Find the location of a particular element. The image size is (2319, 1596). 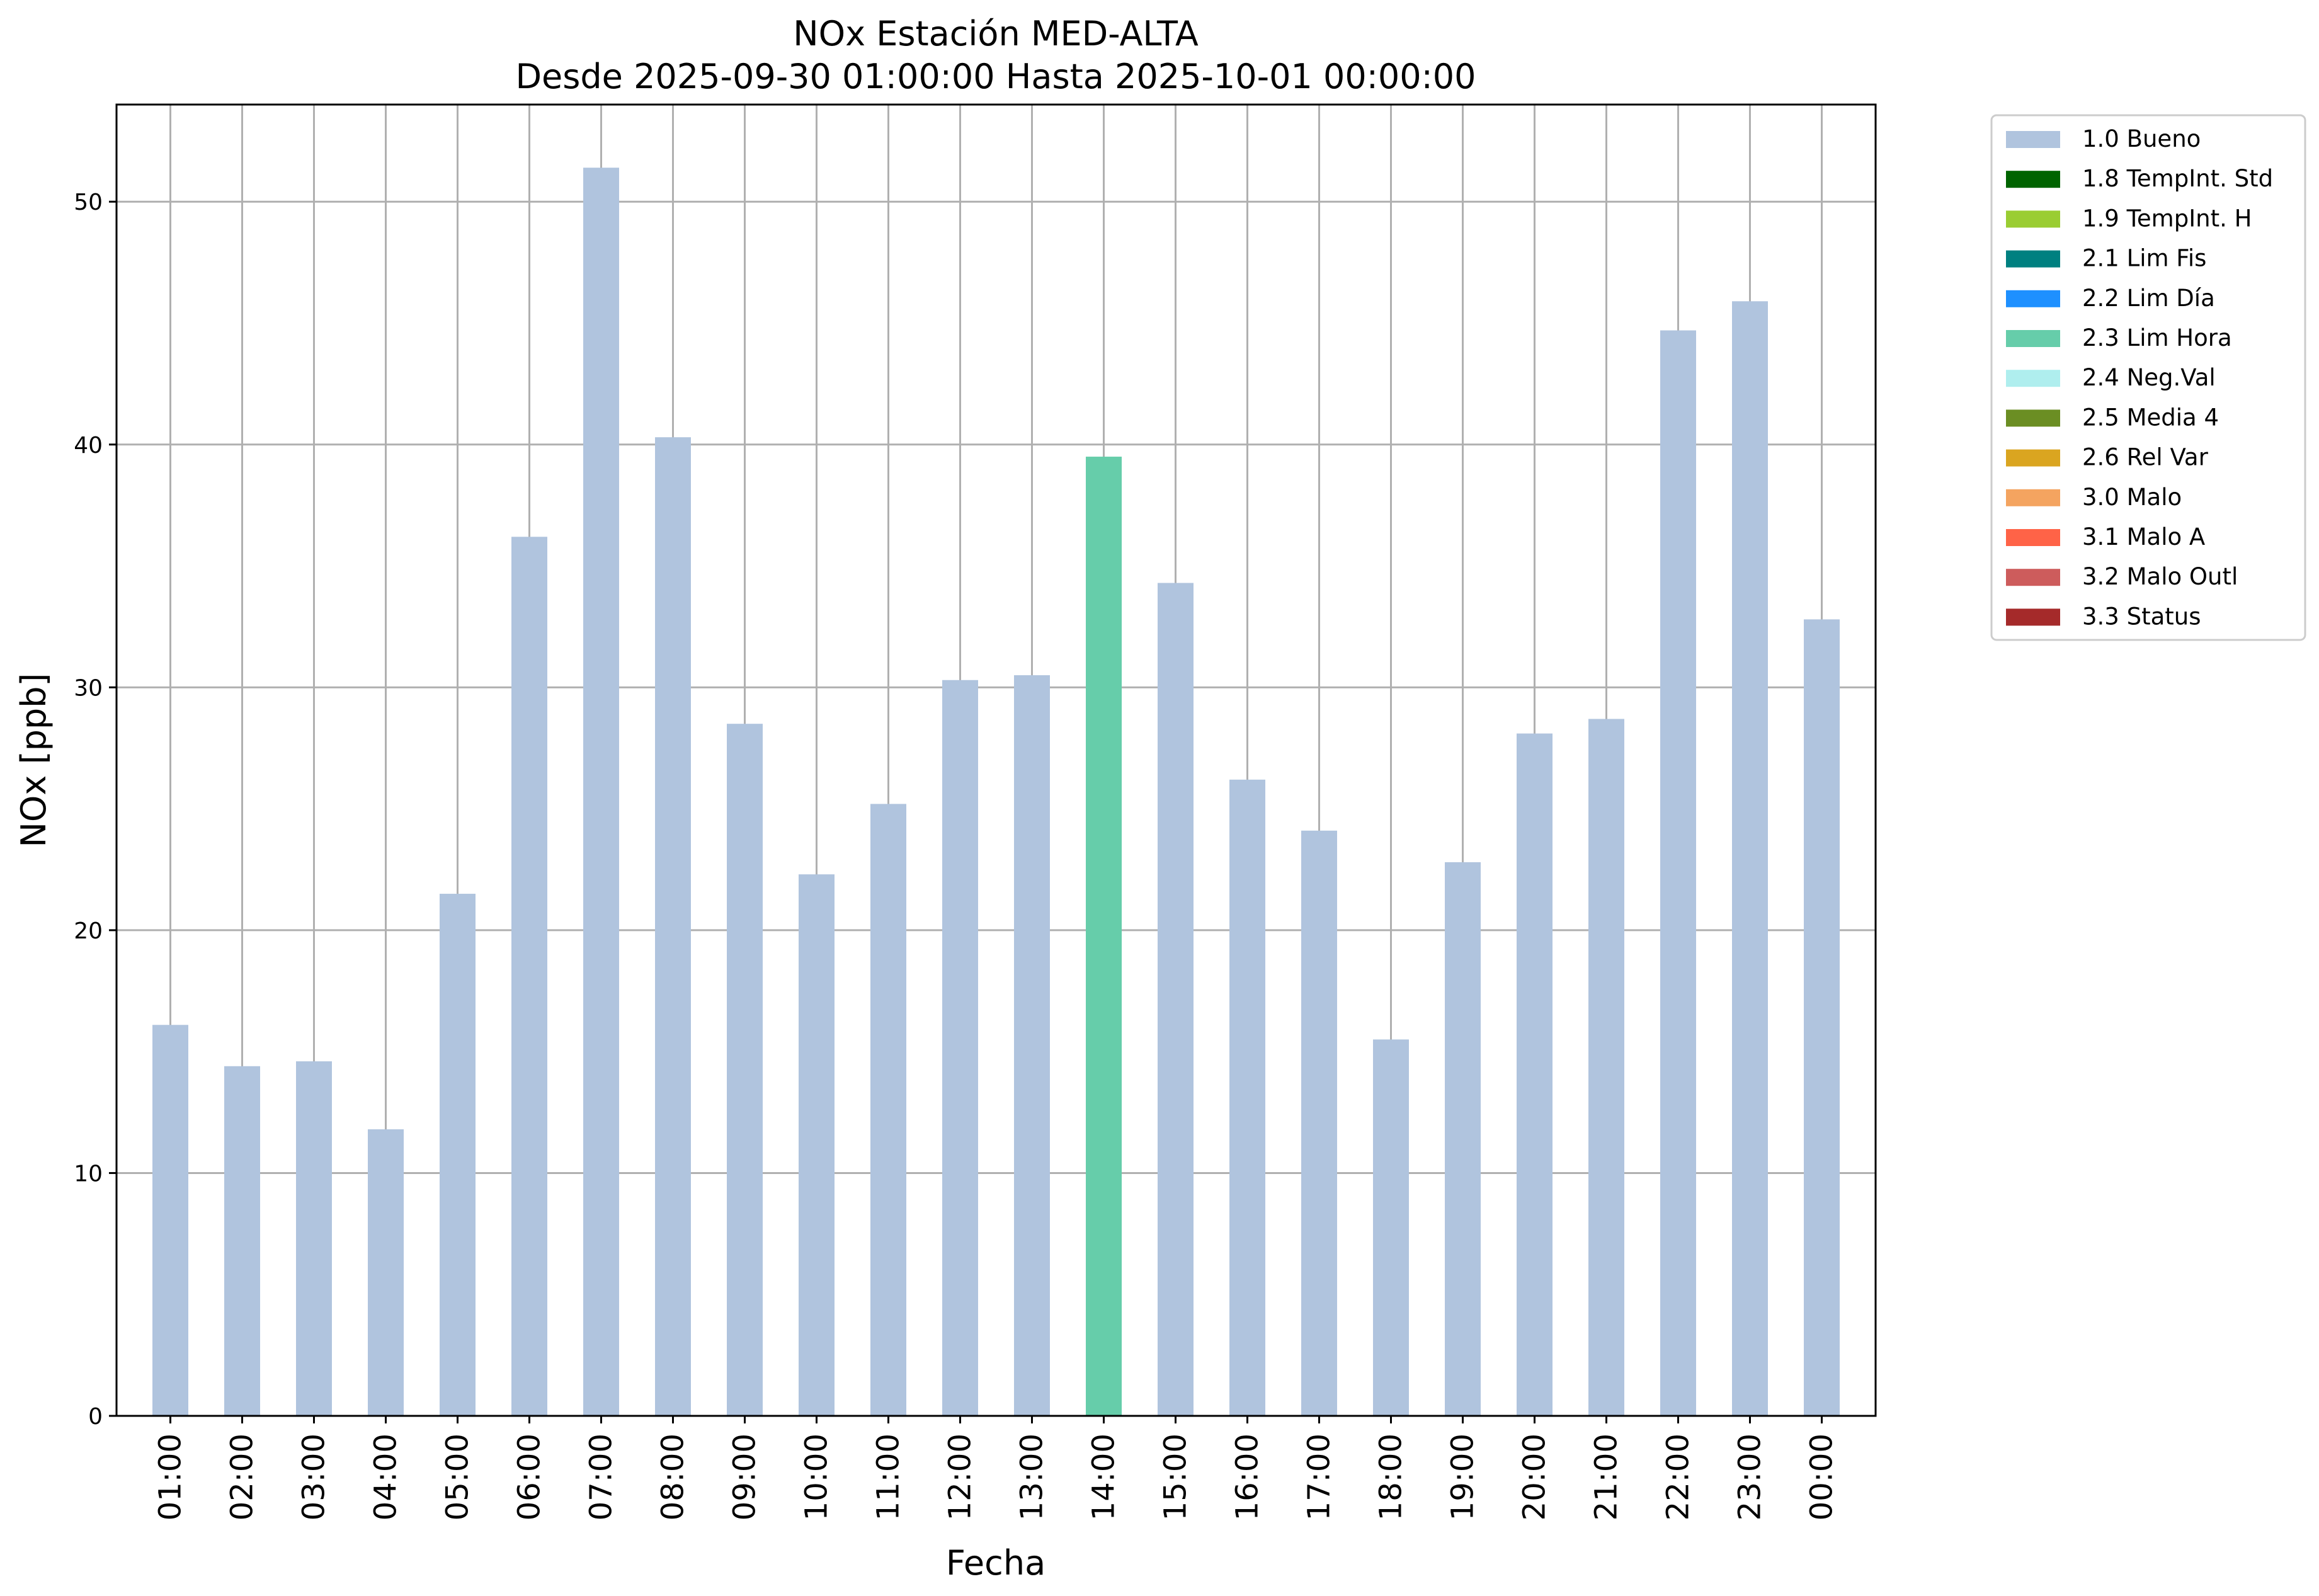

y-tick-label: 30 is located at coordinates (88, 688).